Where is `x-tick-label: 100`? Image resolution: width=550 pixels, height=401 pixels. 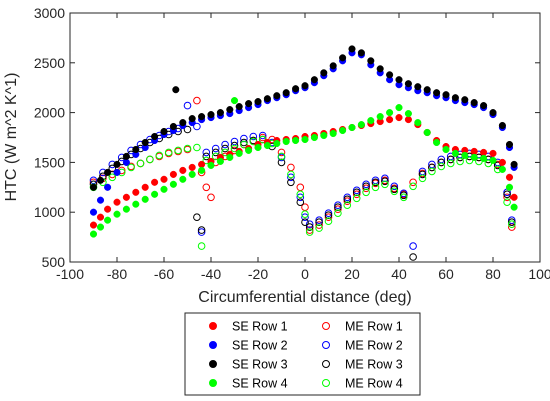
x-tick-label: 100 is located at coordinates (539, 274).